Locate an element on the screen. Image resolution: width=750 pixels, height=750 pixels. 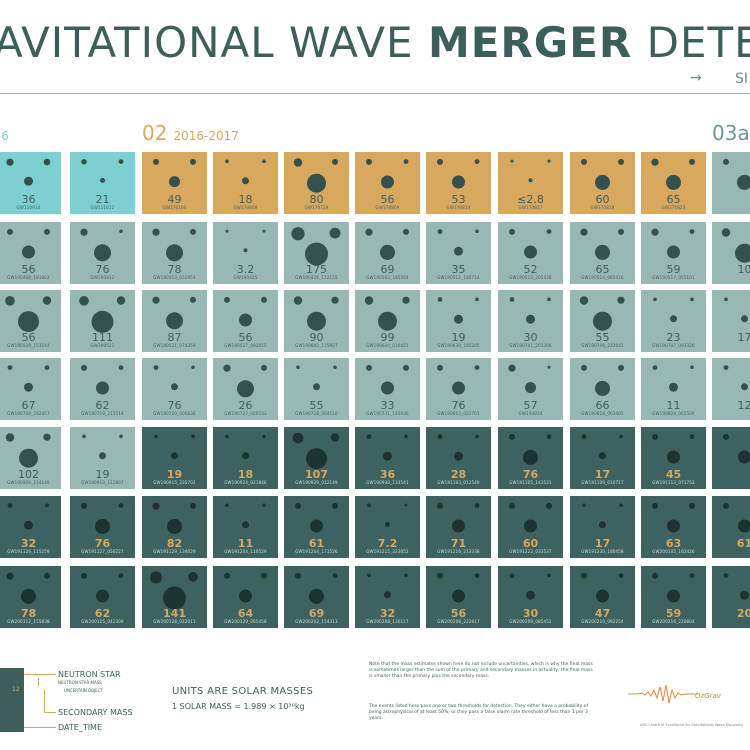
final-mass-value: 18 is located at coordinates (245, 474).